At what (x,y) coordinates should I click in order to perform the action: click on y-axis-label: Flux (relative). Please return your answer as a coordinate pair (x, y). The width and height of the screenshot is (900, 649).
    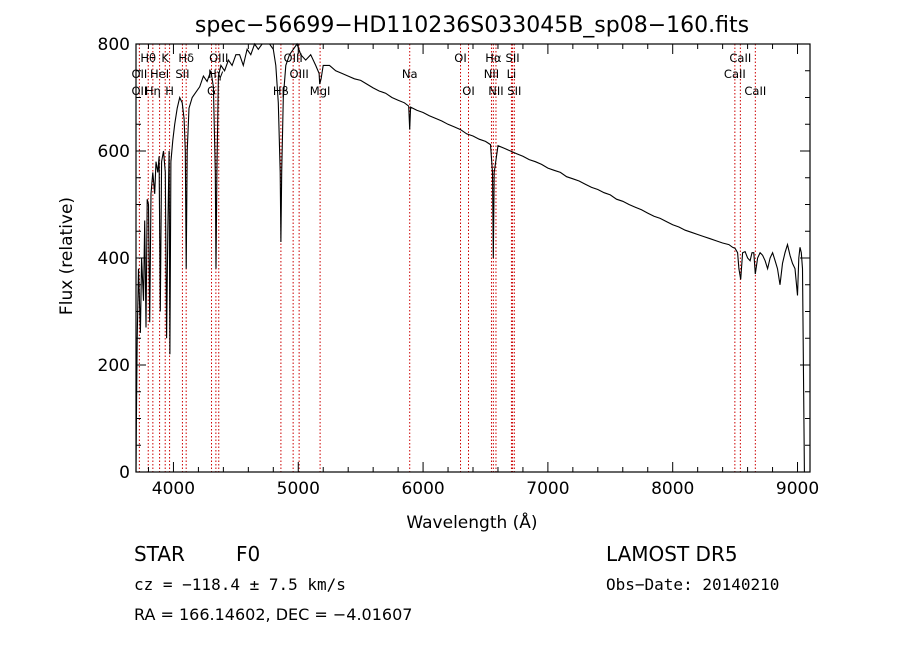
    Looking at the image, I should click on (67, 256).